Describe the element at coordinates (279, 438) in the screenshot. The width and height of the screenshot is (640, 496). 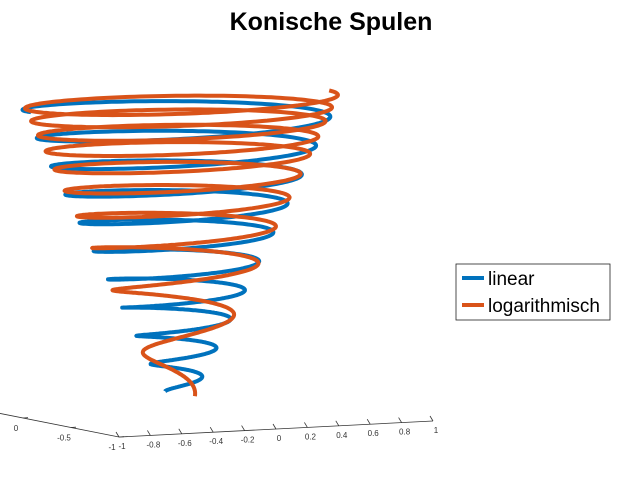
I see `x-tick-label: 0` at that location.